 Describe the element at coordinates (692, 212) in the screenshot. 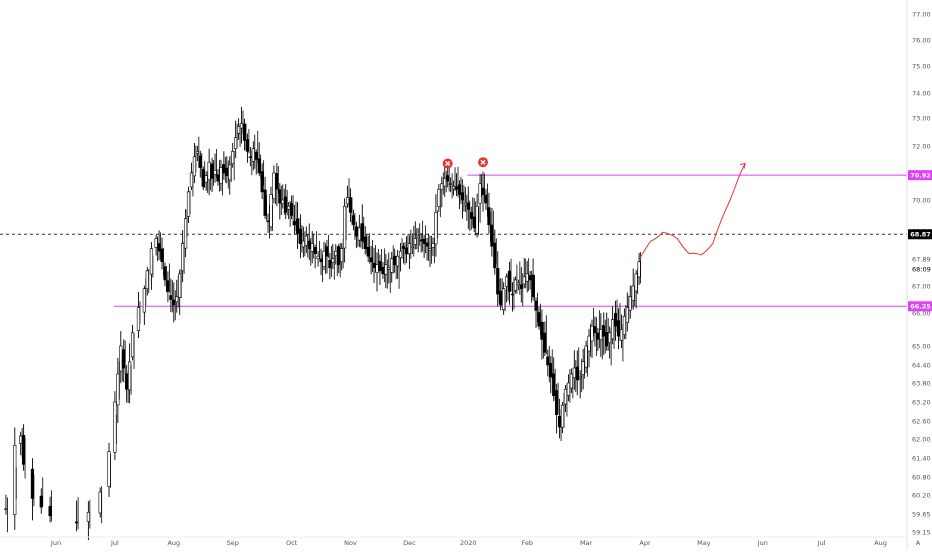

I see `projection-curve` at that location.